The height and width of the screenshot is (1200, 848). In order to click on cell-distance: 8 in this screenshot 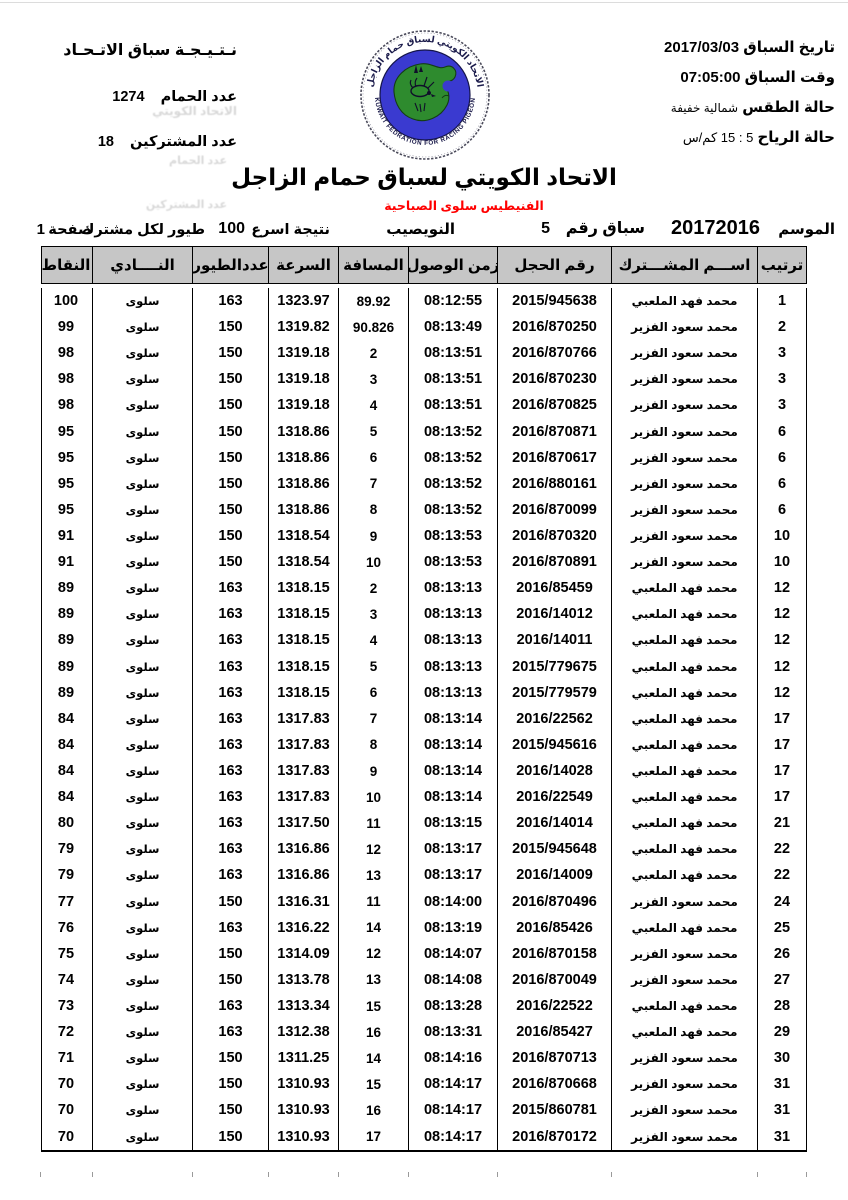, I will do `click(373, 509)`.